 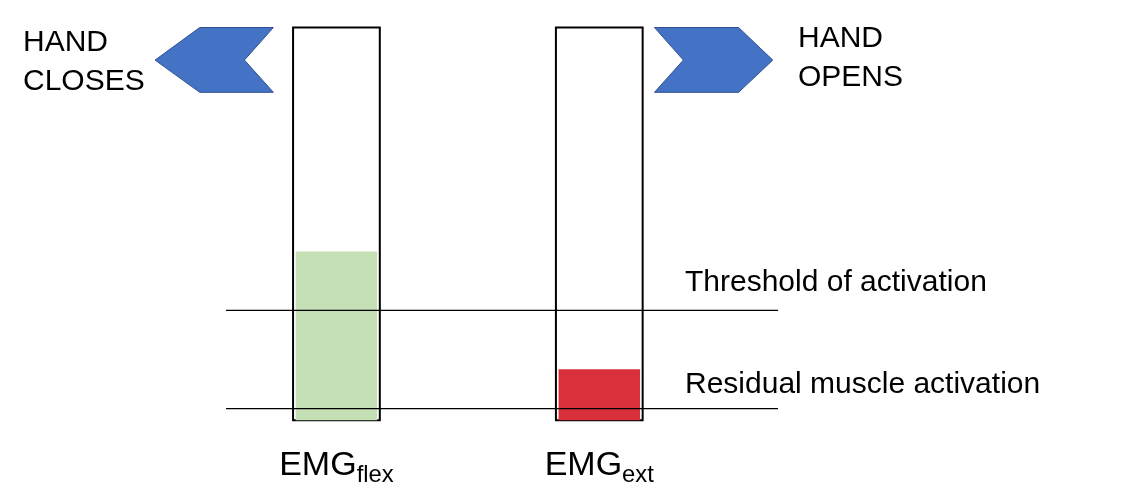 I want to click on ref-line-label: Threshold of activation, so click(x=836, y=280).